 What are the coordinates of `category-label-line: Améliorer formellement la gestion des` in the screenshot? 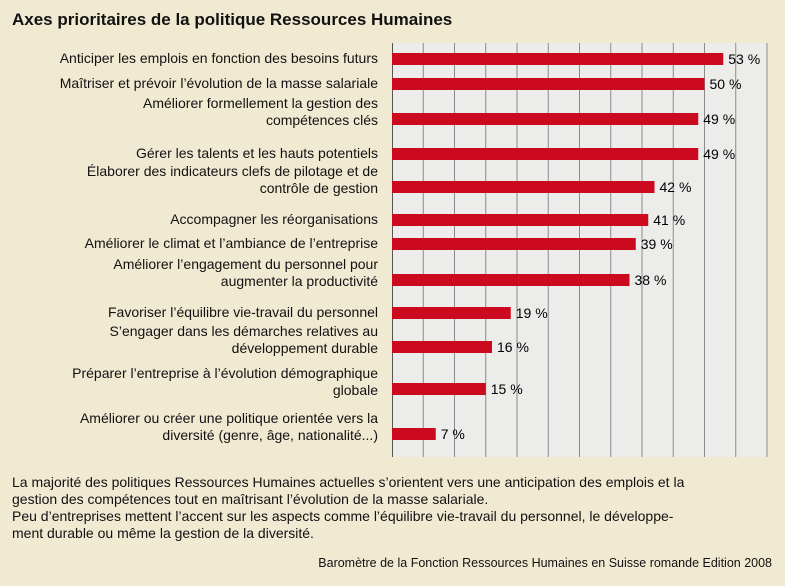 It's located at (260, 103).